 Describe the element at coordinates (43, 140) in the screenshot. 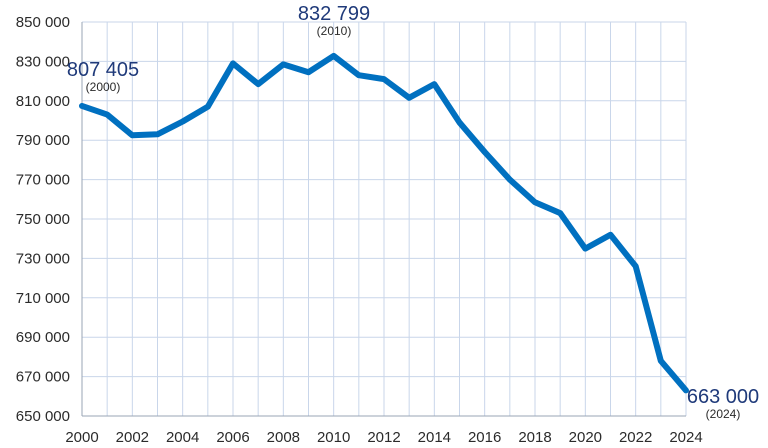

I see `y-tick-label: 790 000` at that location.